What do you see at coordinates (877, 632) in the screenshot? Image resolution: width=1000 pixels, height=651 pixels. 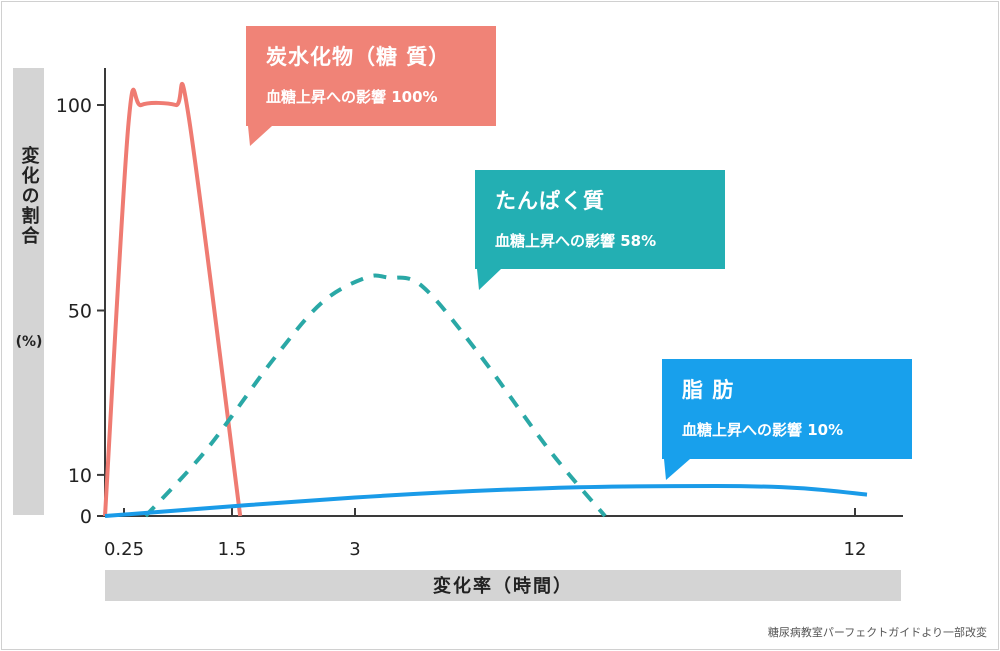 I see `source-credit: 糖尿病教室パーフェクトガイドより一部改変` at bounding box center [877, 632].